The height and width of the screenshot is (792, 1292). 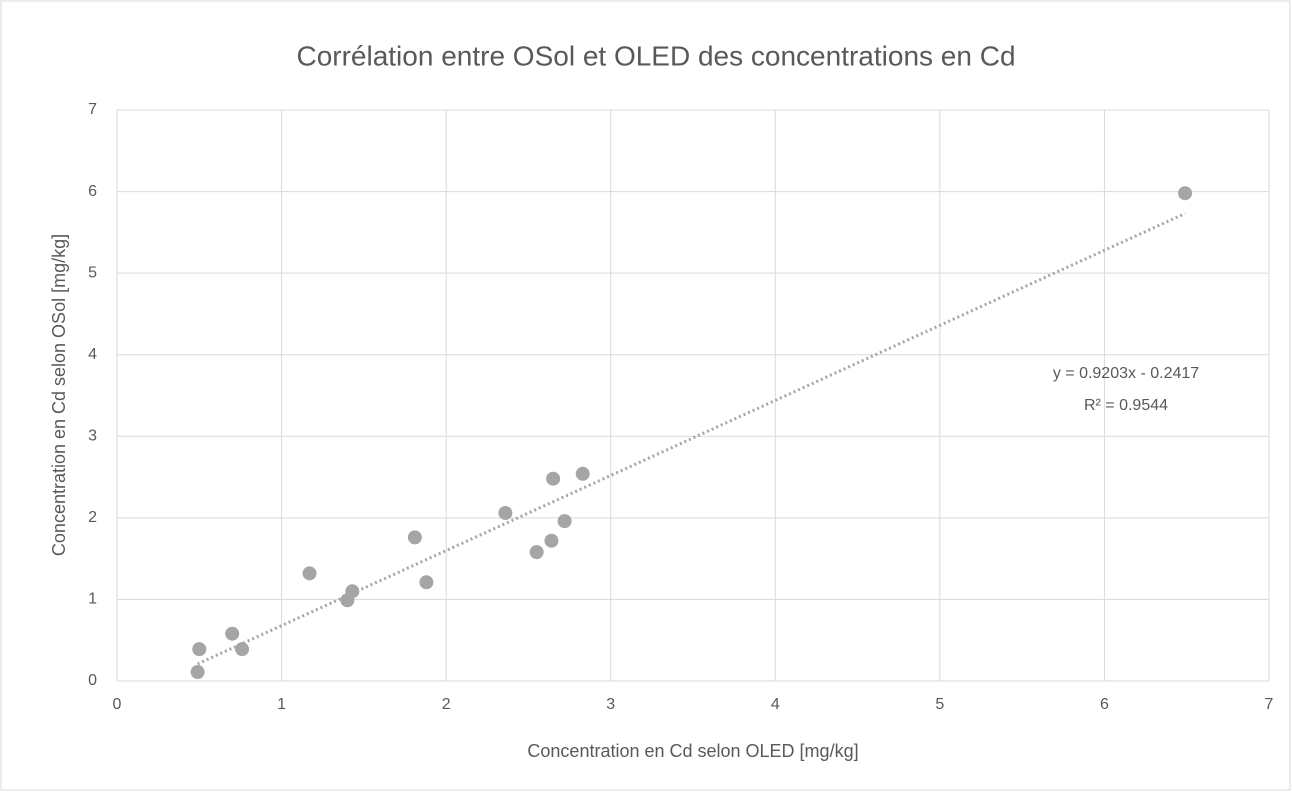 I want to click on y-tick-label: 7, so click(x=92, y=109).